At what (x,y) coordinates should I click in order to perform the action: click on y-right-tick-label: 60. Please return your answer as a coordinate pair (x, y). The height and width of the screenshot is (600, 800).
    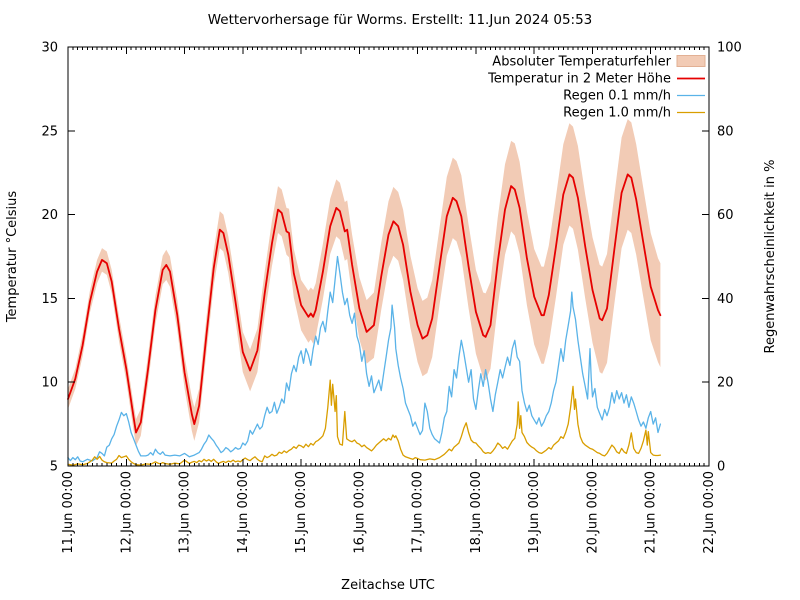
    Looking at the image, I should click on (725, 215).